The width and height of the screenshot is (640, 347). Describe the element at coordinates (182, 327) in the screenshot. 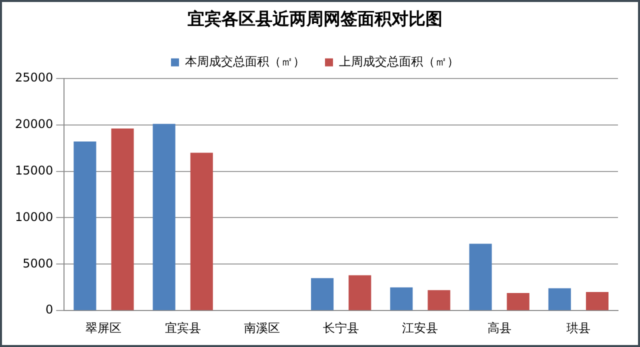

I see `x-tick-label: 宜宾县` at that location.